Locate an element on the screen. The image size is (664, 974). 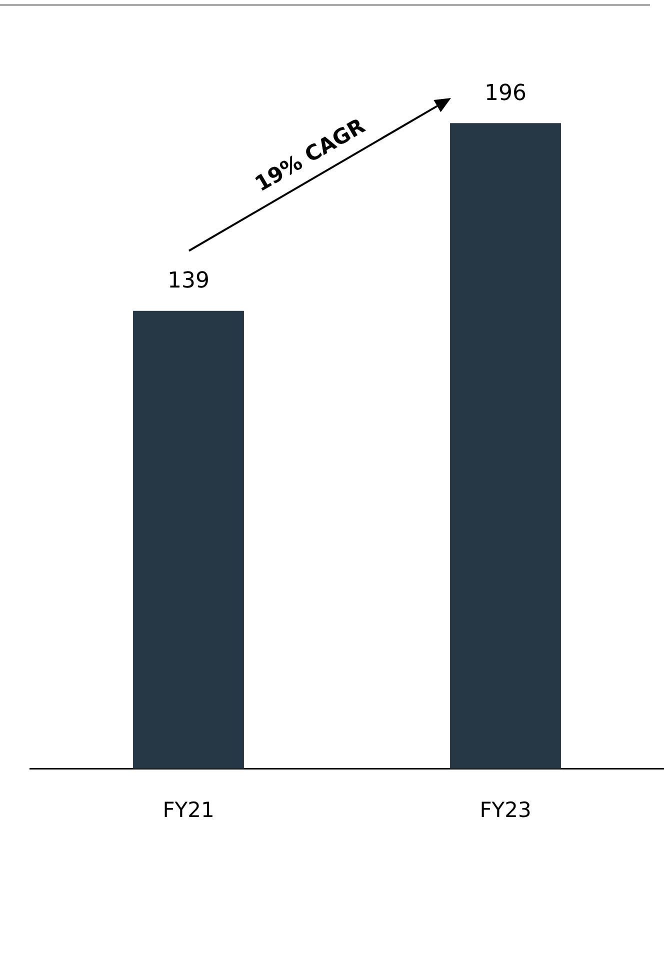
x-tick-label: FY21 is located at coordinates (188, 810).